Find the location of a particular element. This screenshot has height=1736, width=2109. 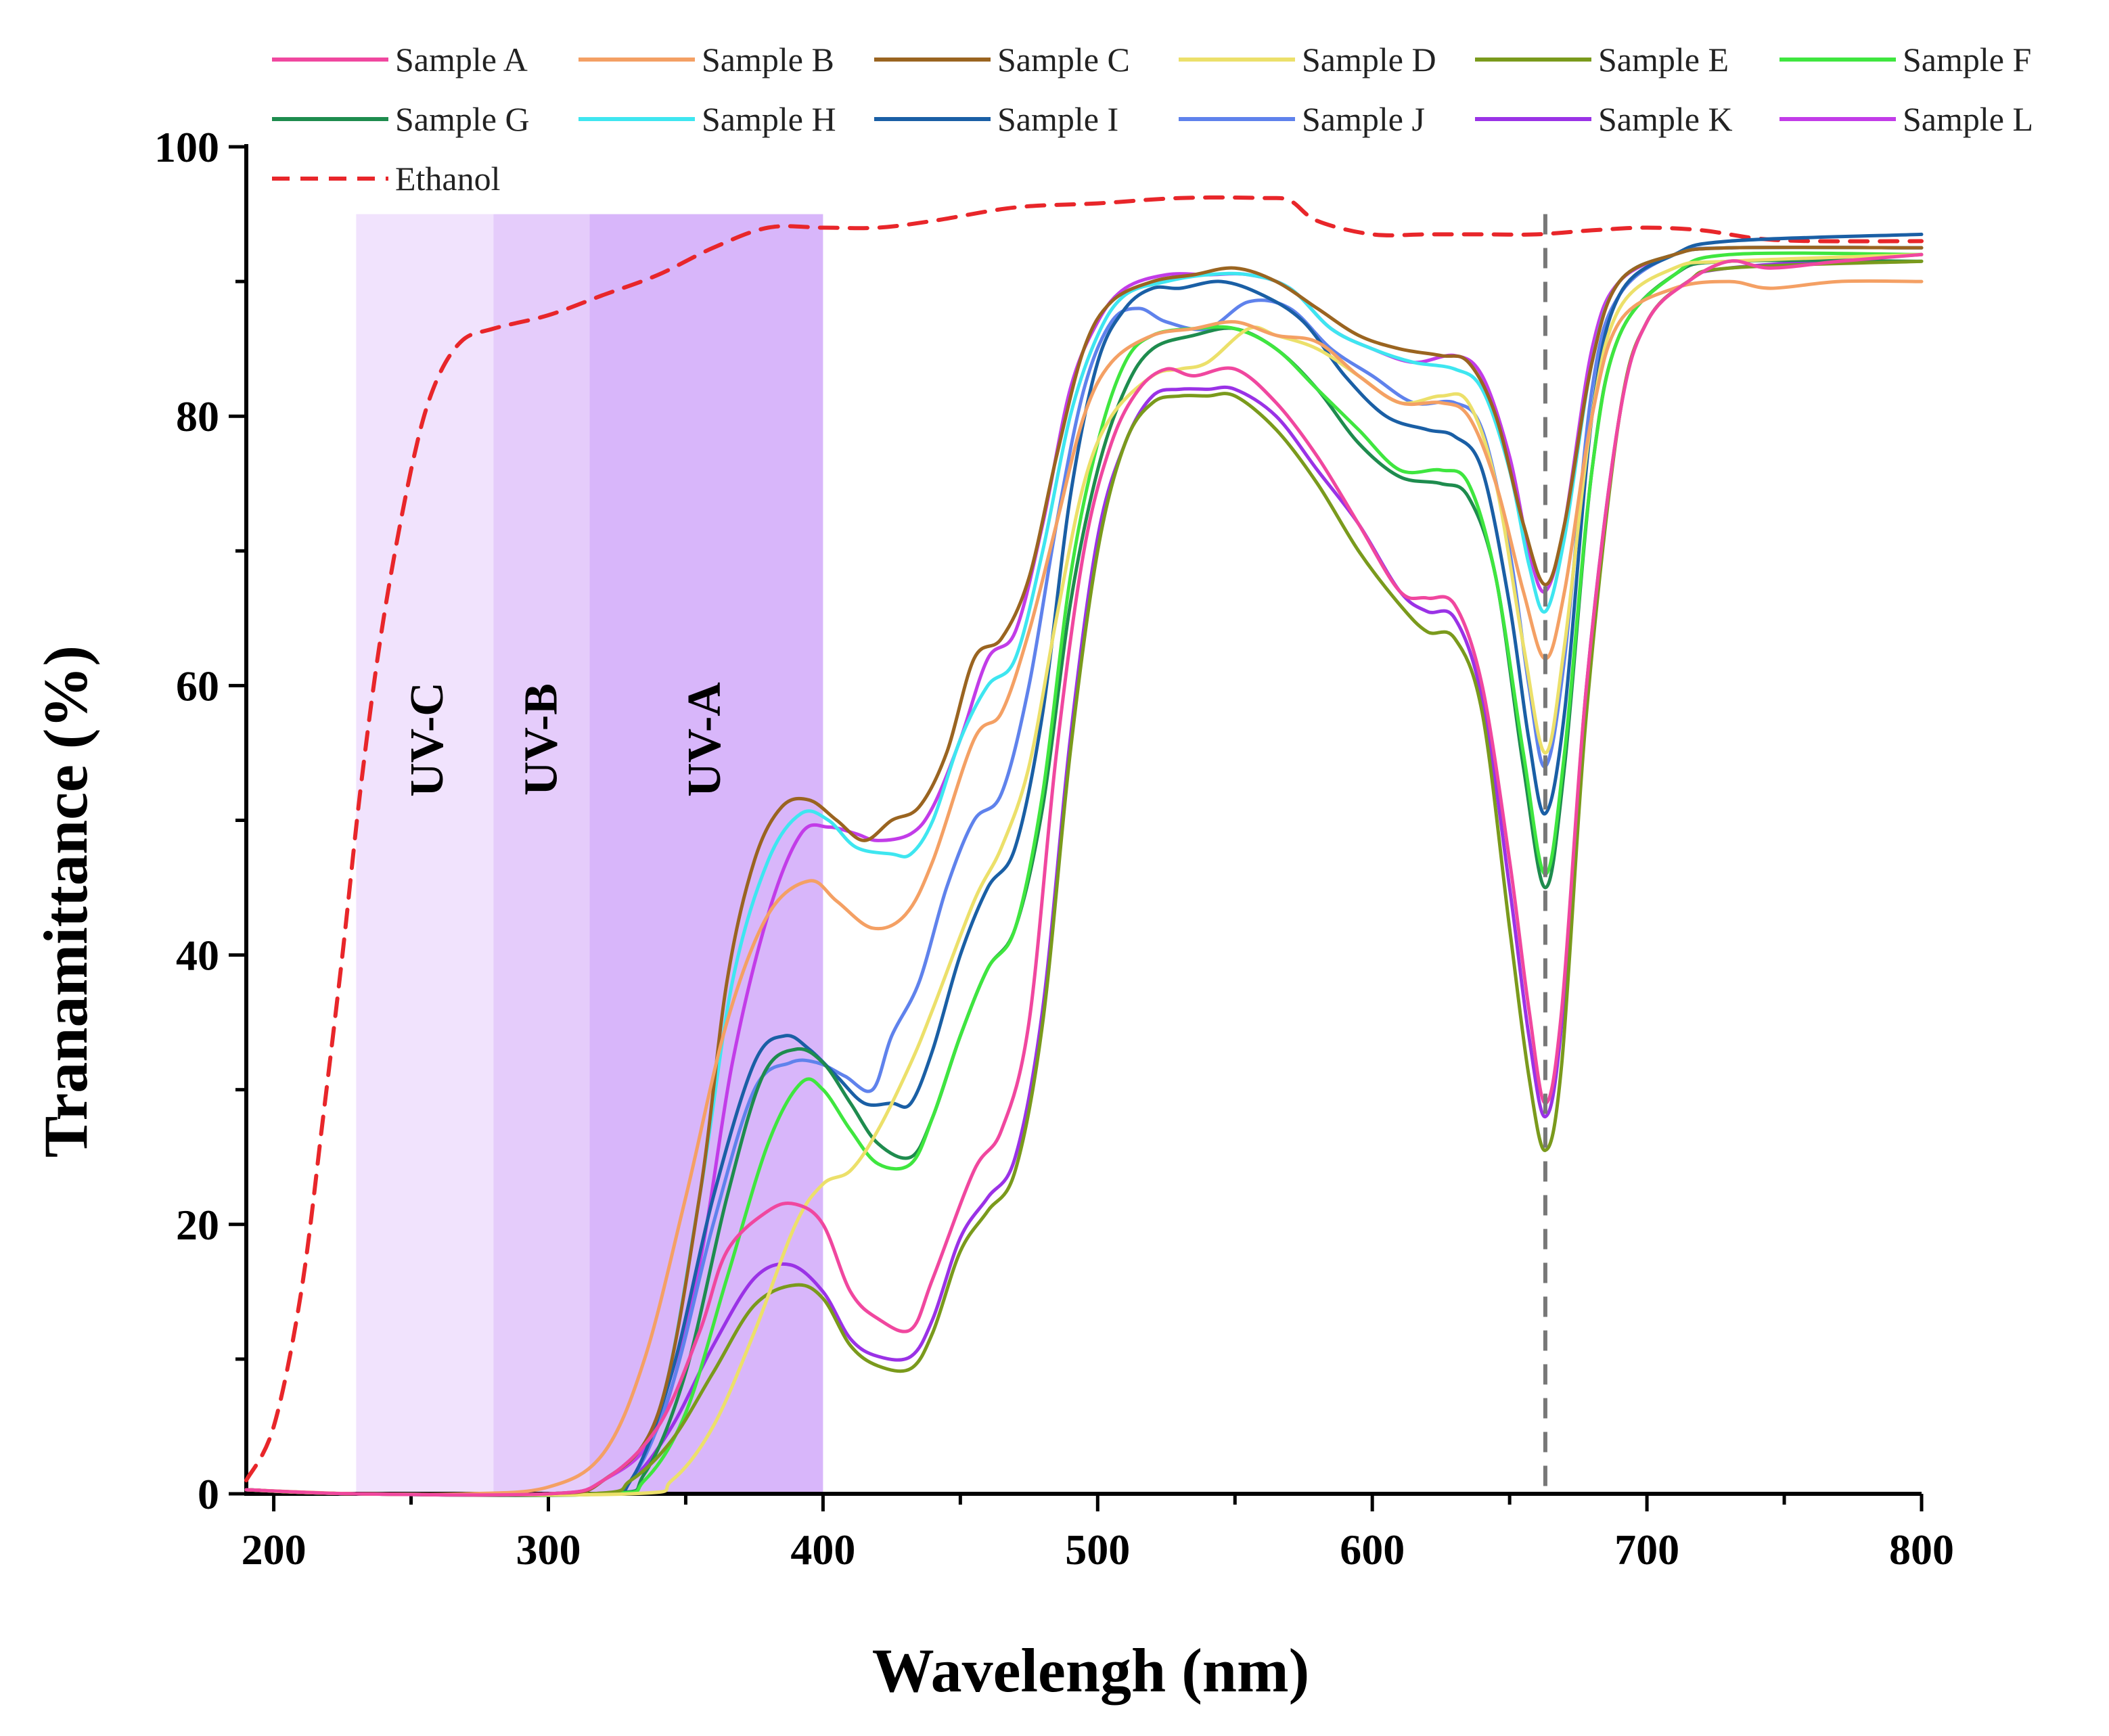

band-label-uv-c: UV-C is located at coordinates (427, 739).